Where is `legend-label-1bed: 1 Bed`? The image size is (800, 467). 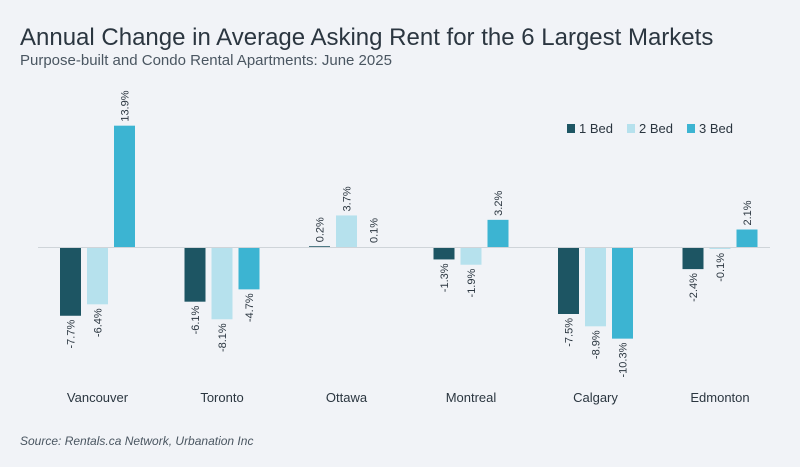
legend-label-1bed: 1 Bed is located at coordinates (596, 128).